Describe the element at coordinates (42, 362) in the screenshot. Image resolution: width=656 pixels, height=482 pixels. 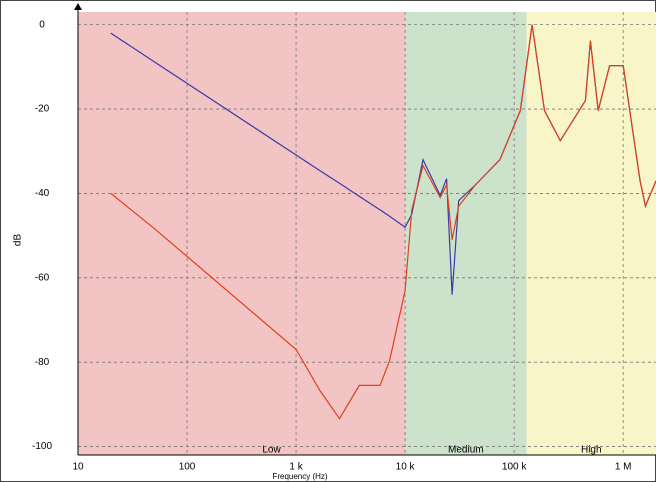
I see `y-tick-label: -80` at that location.